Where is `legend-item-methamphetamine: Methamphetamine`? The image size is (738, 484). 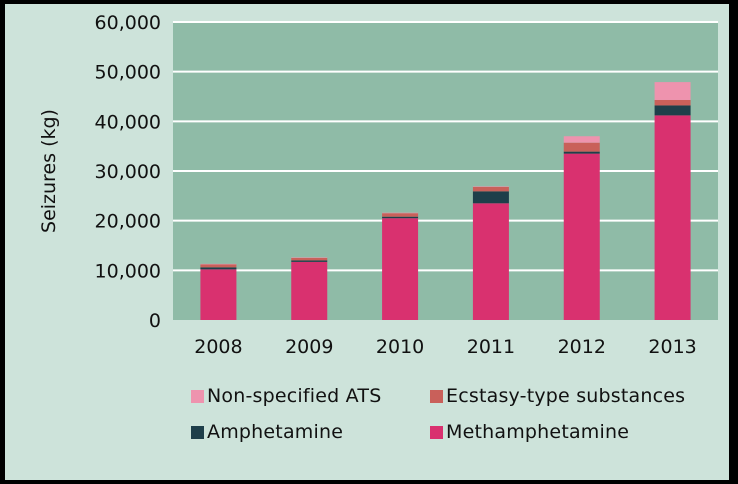
legend-item-methamphetamine: Methamphetamine is located at coordinates (529, 432).